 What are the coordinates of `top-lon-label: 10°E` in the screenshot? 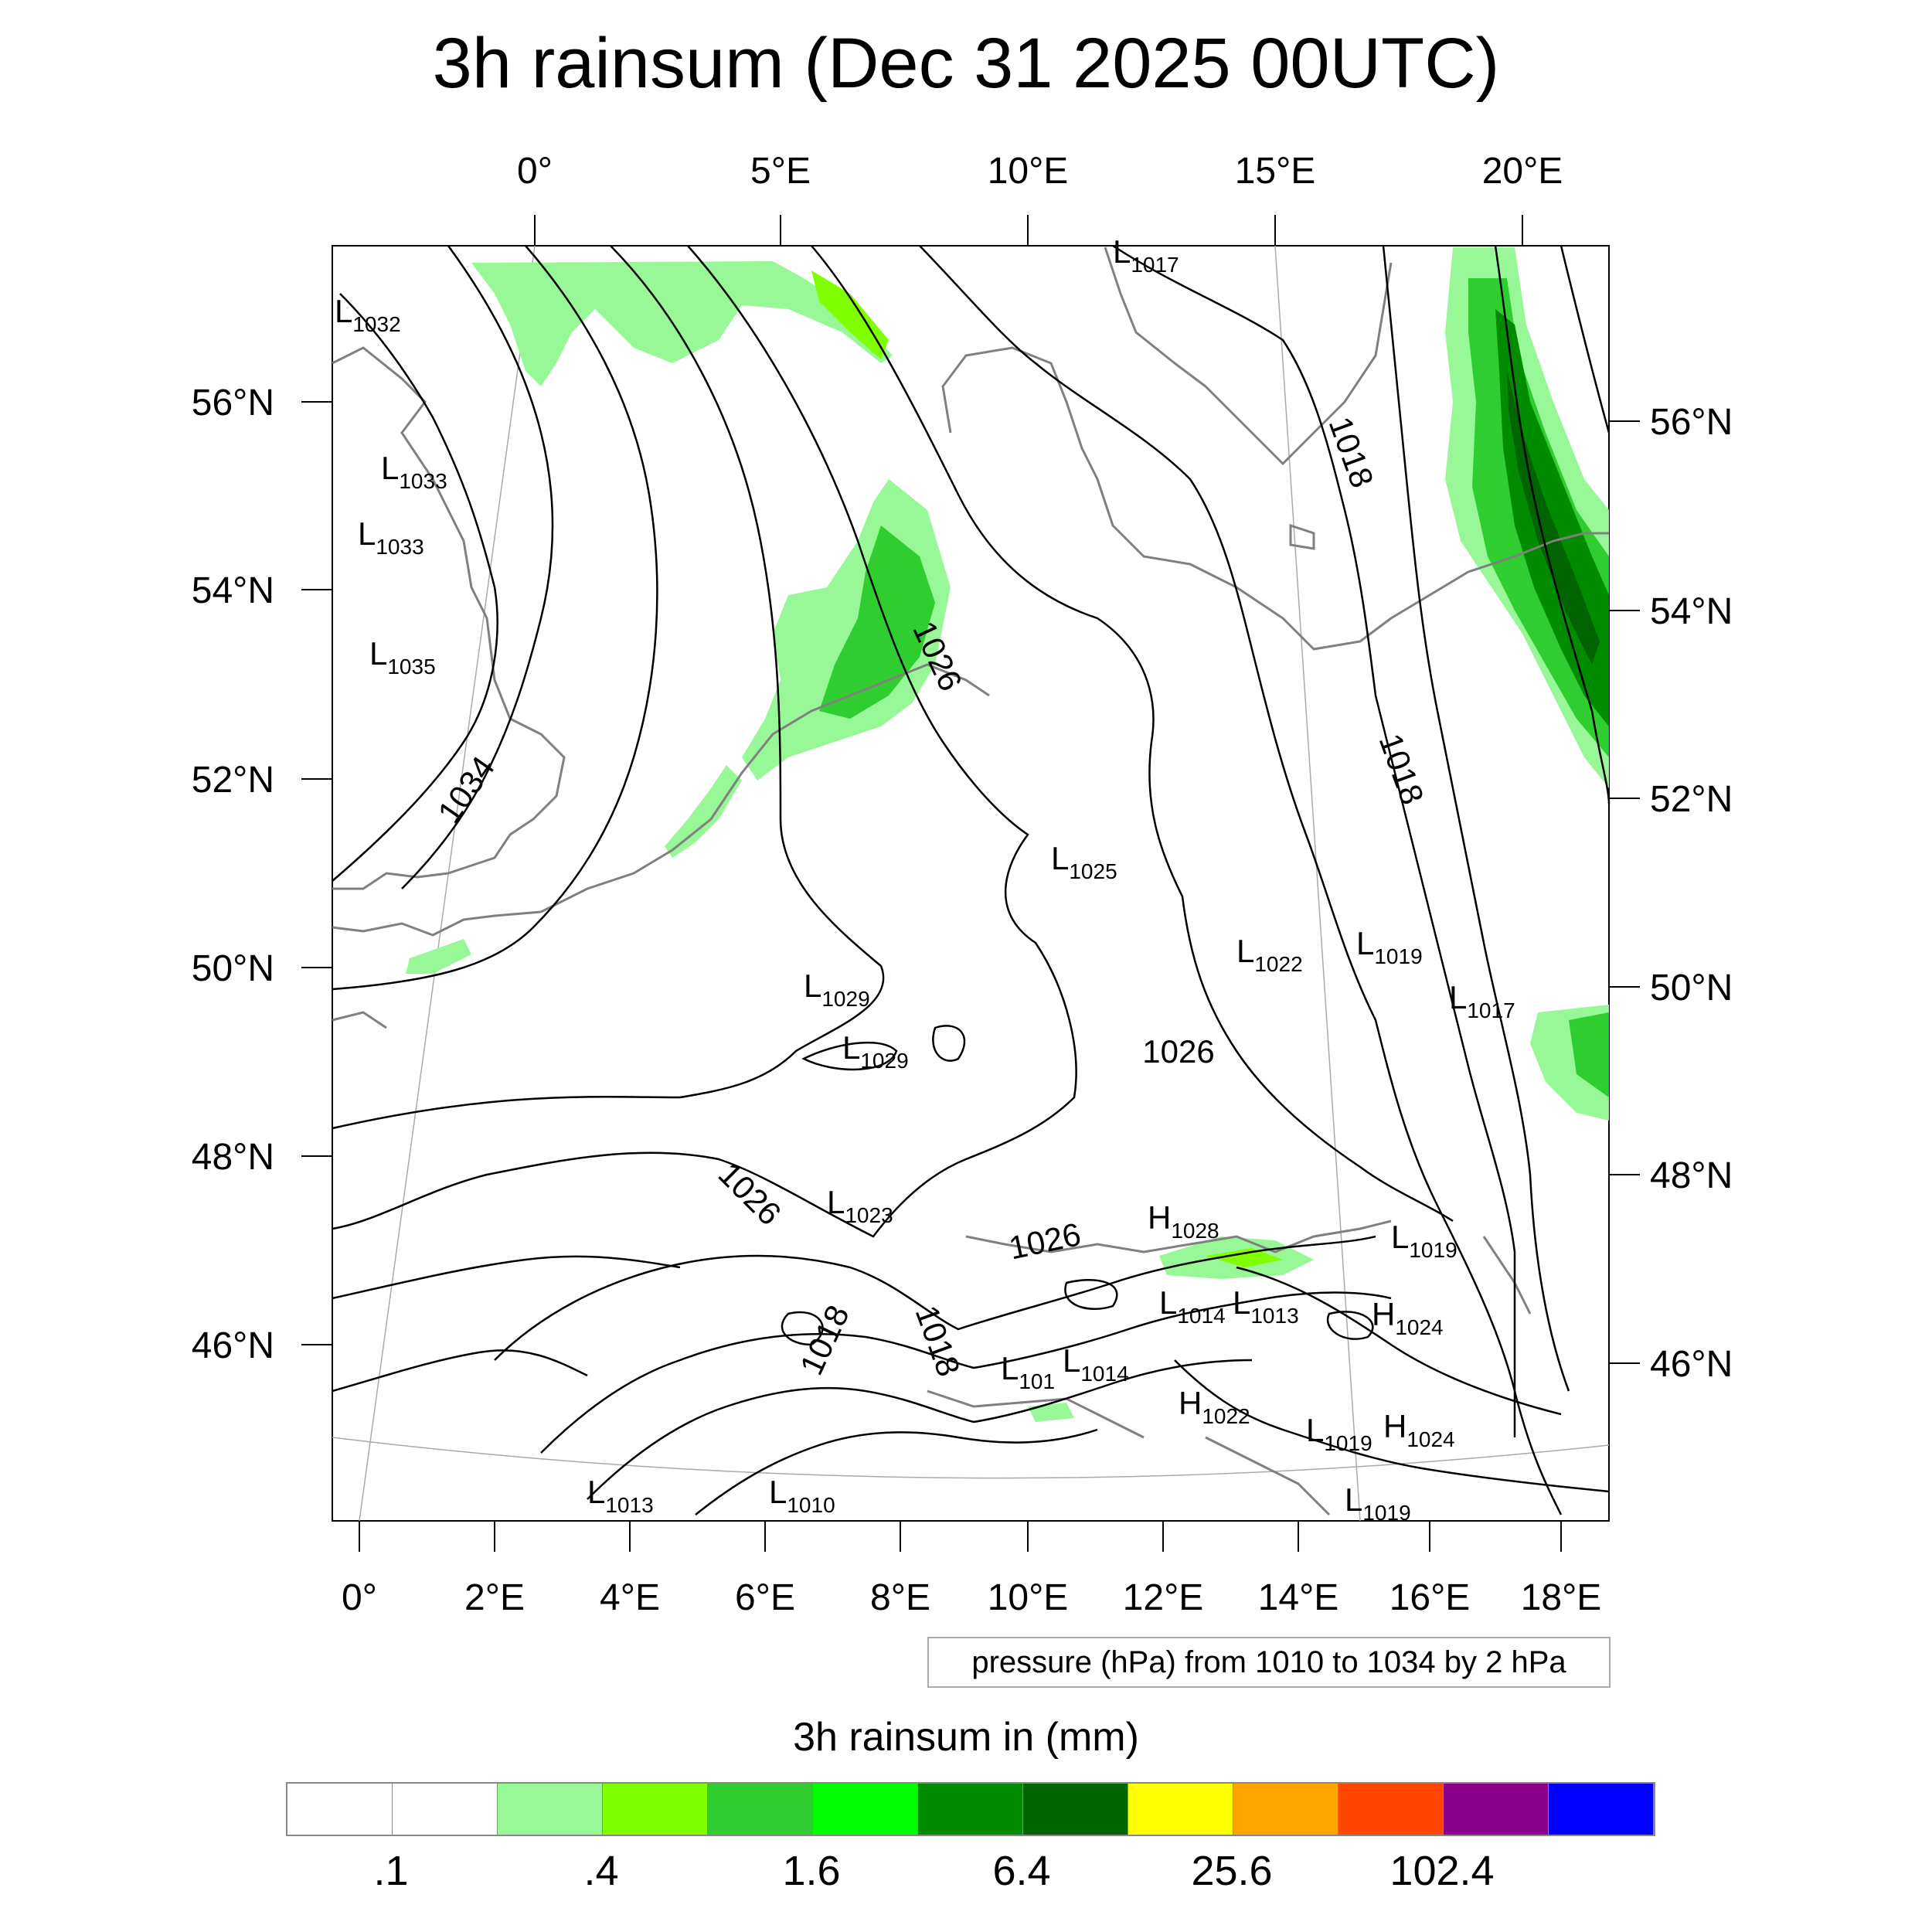 It's located at (1028, 171).